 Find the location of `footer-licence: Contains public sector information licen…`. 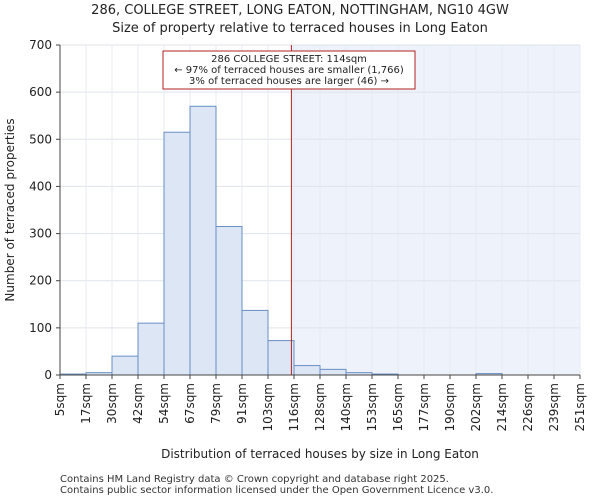

footer-licence: Contains public sector information licen… is located at coordinates (277, 490).